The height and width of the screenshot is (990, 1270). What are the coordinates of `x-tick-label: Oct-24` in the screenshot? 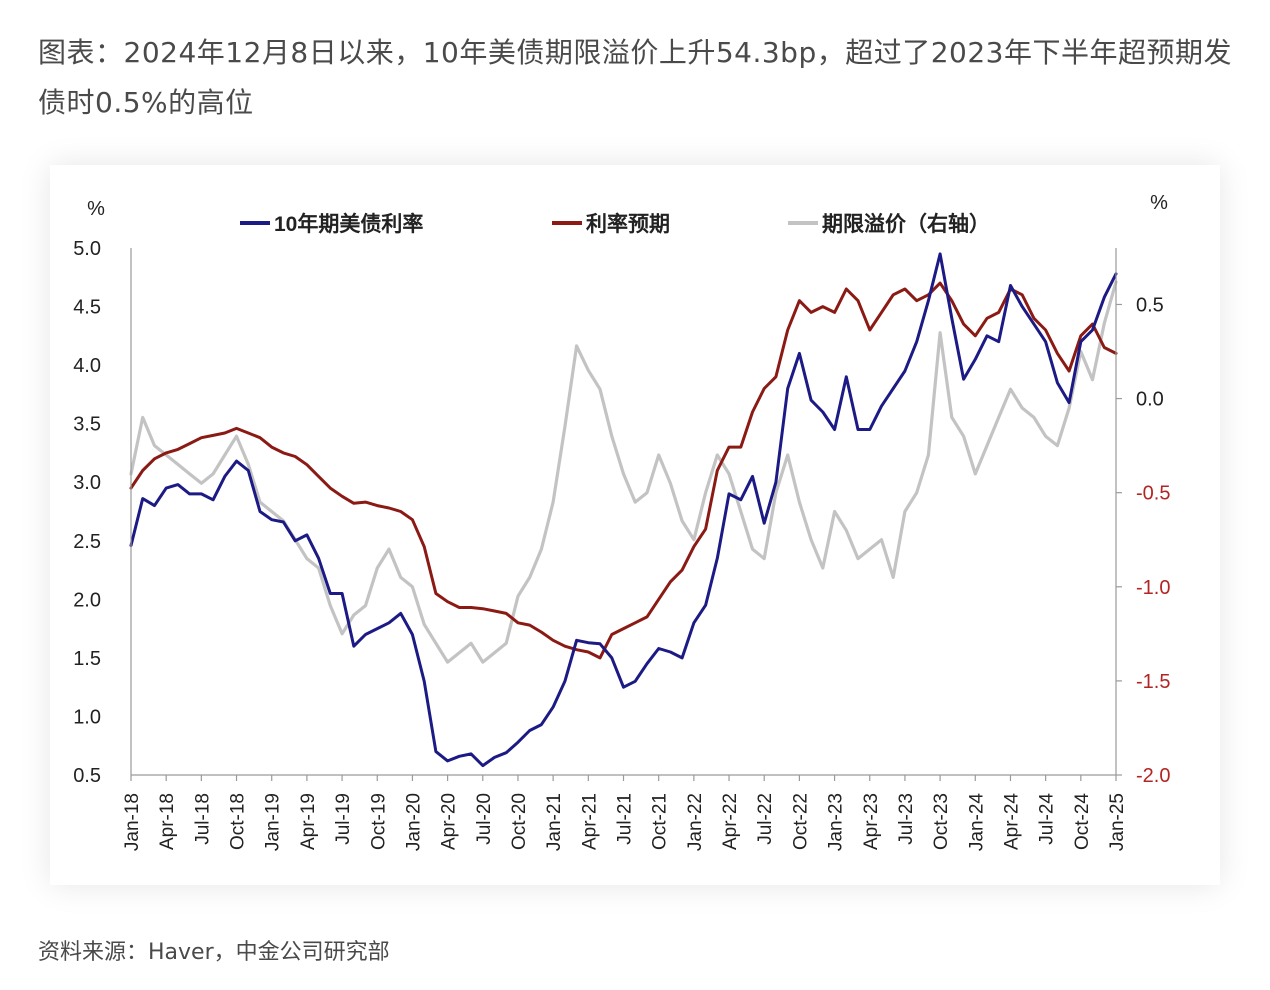 It's located at (1082, 821).